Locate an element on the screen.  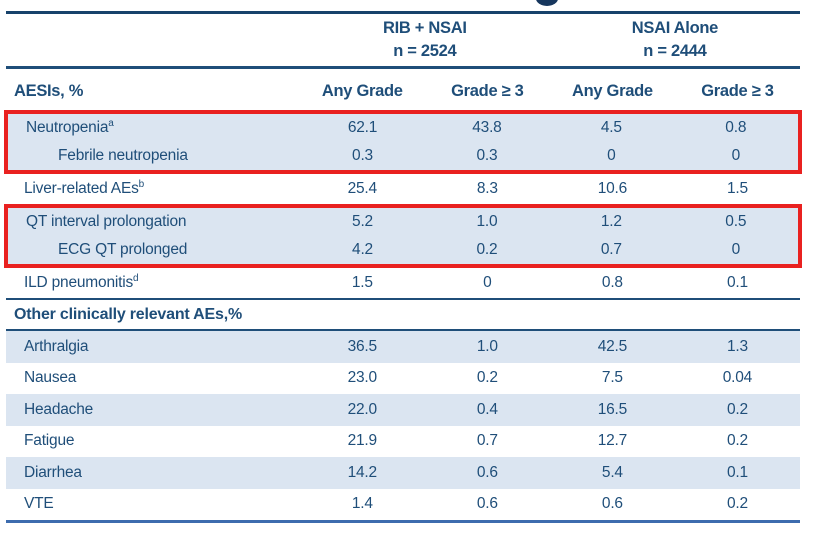
table-row: QT interval prolongation 5.2 1.0 1.2 0.5 is located at coordinates (403, 222).